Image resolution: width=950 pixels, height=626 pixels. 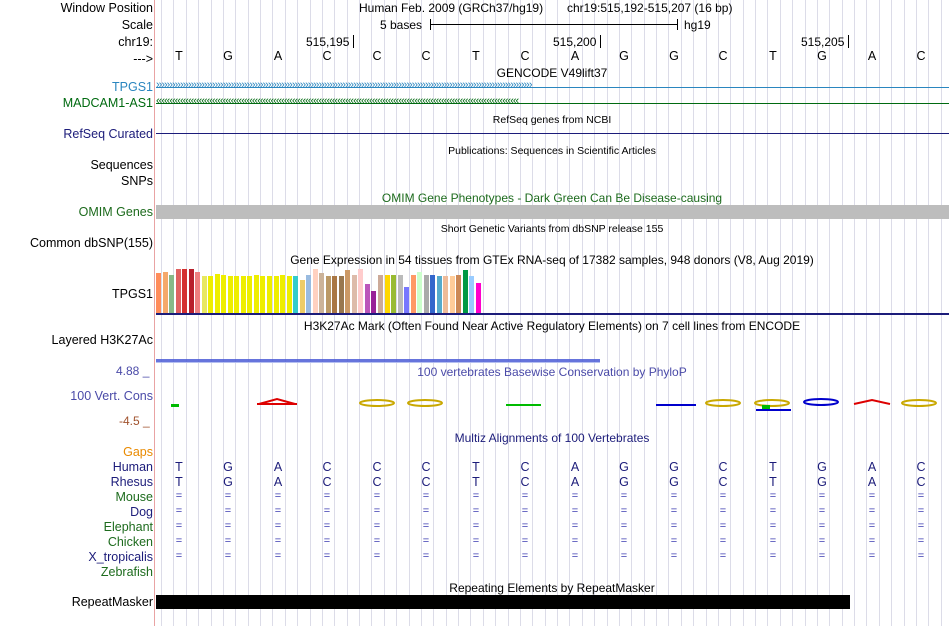 I want to click on species-label: Elephant, so click(x=128, y=527).